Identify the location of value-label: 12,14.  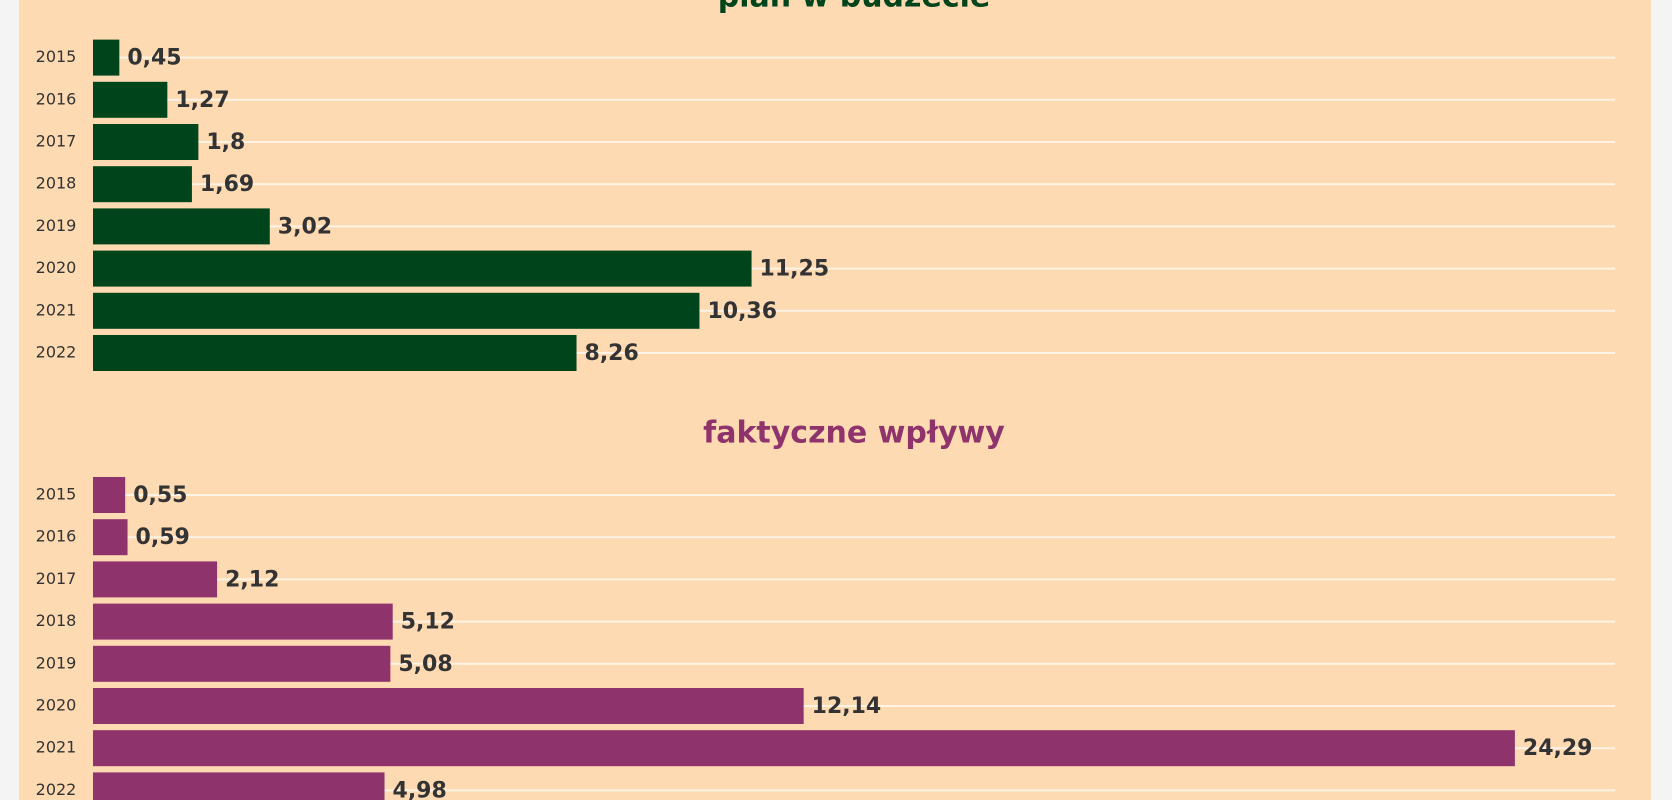
(847, 706).